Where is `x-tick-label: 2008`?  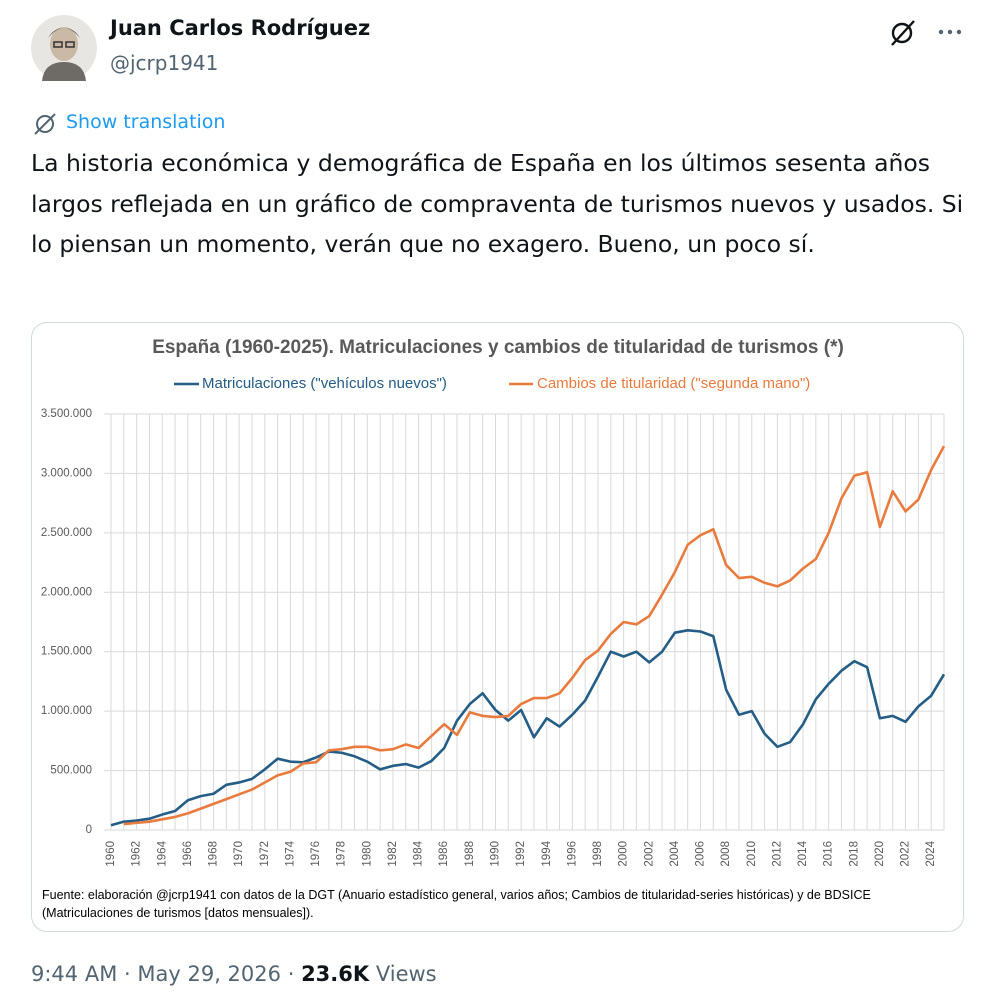 x-tick-label: 2008 is located at coordinates (726, 854).